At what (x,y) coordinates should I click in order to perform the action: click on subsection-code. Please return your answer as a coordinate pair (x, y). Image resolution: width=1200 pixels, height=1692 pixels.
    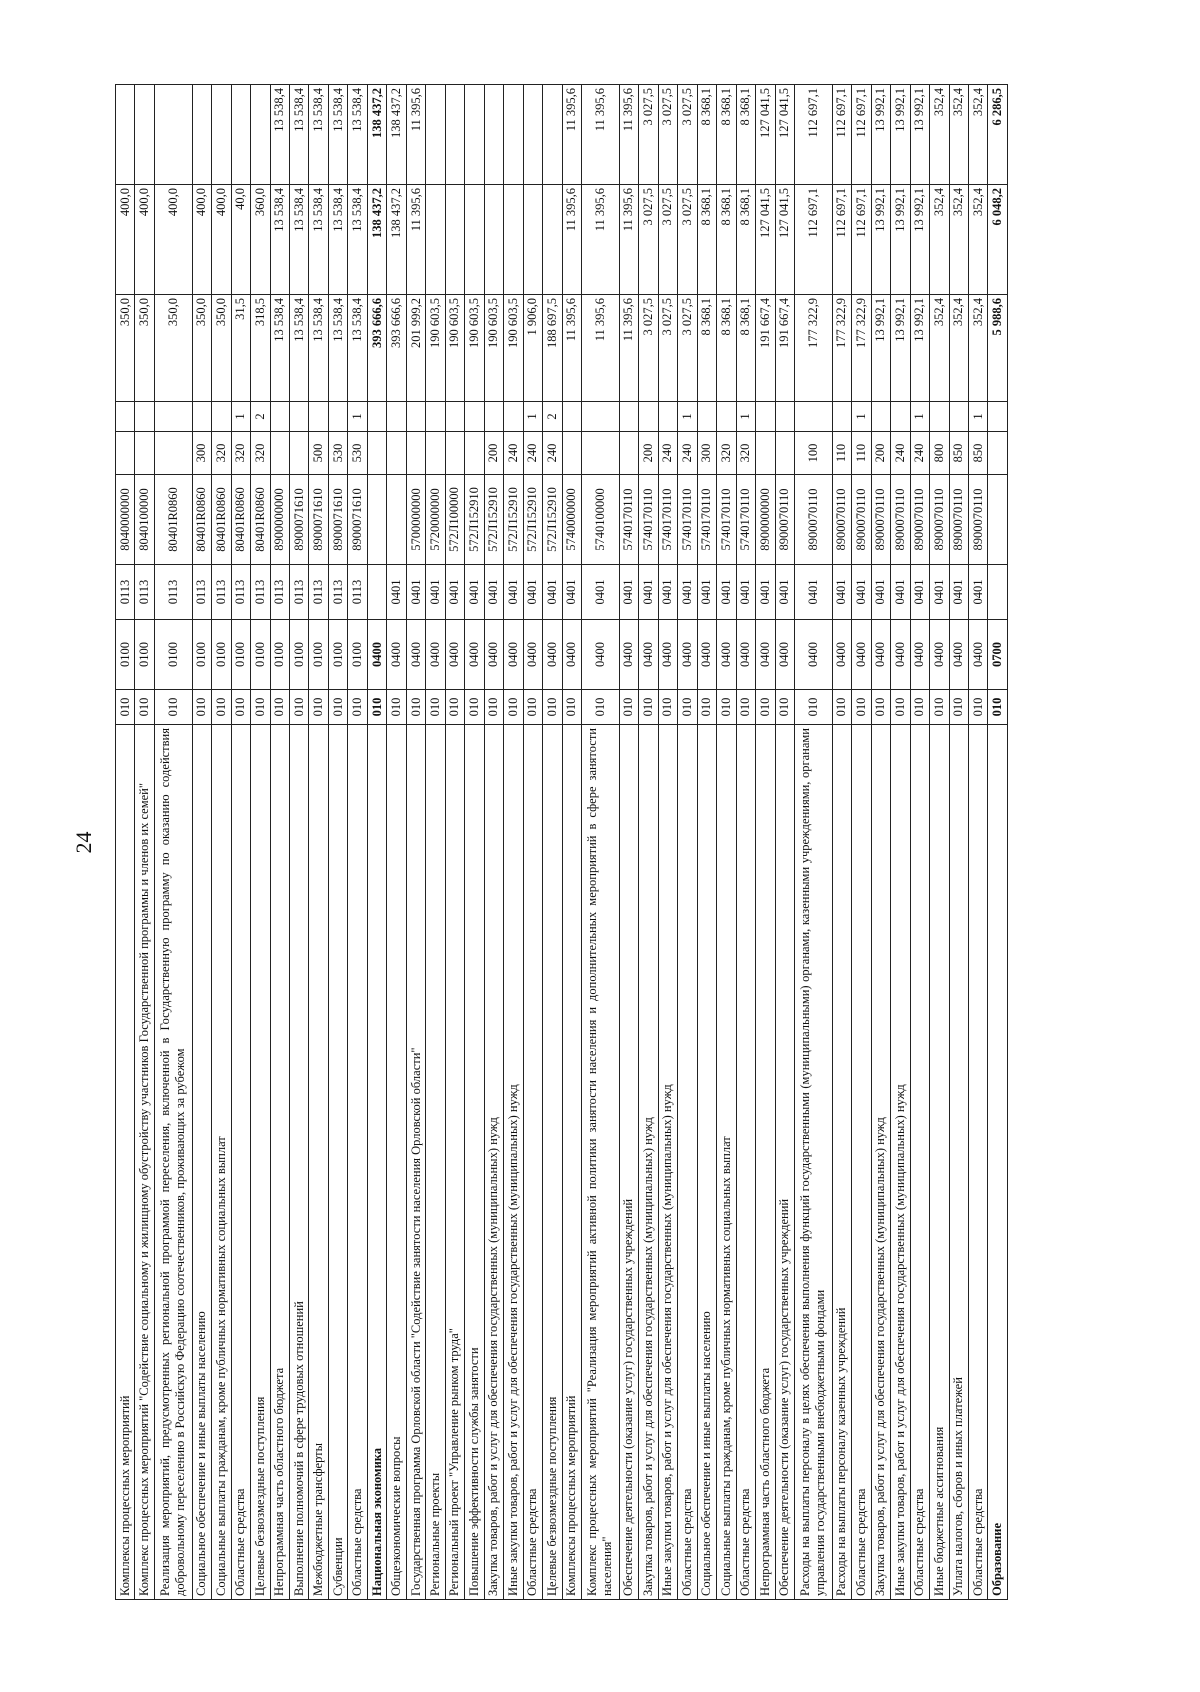
    Looking at the image, I should click on (997, 592).